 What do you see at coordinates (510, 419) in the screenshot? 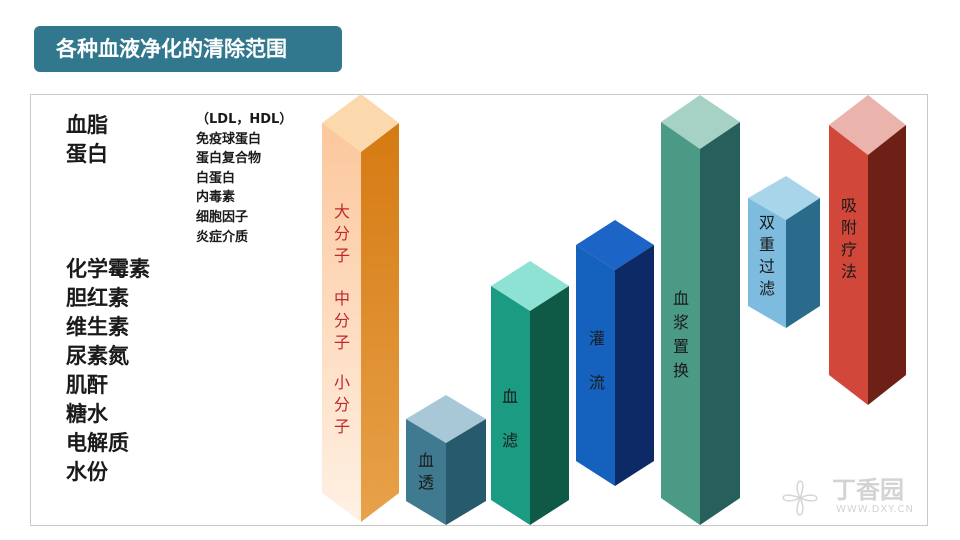
I see `column-label-hemofiltration: 血滤` at bounding box center [510, 419].